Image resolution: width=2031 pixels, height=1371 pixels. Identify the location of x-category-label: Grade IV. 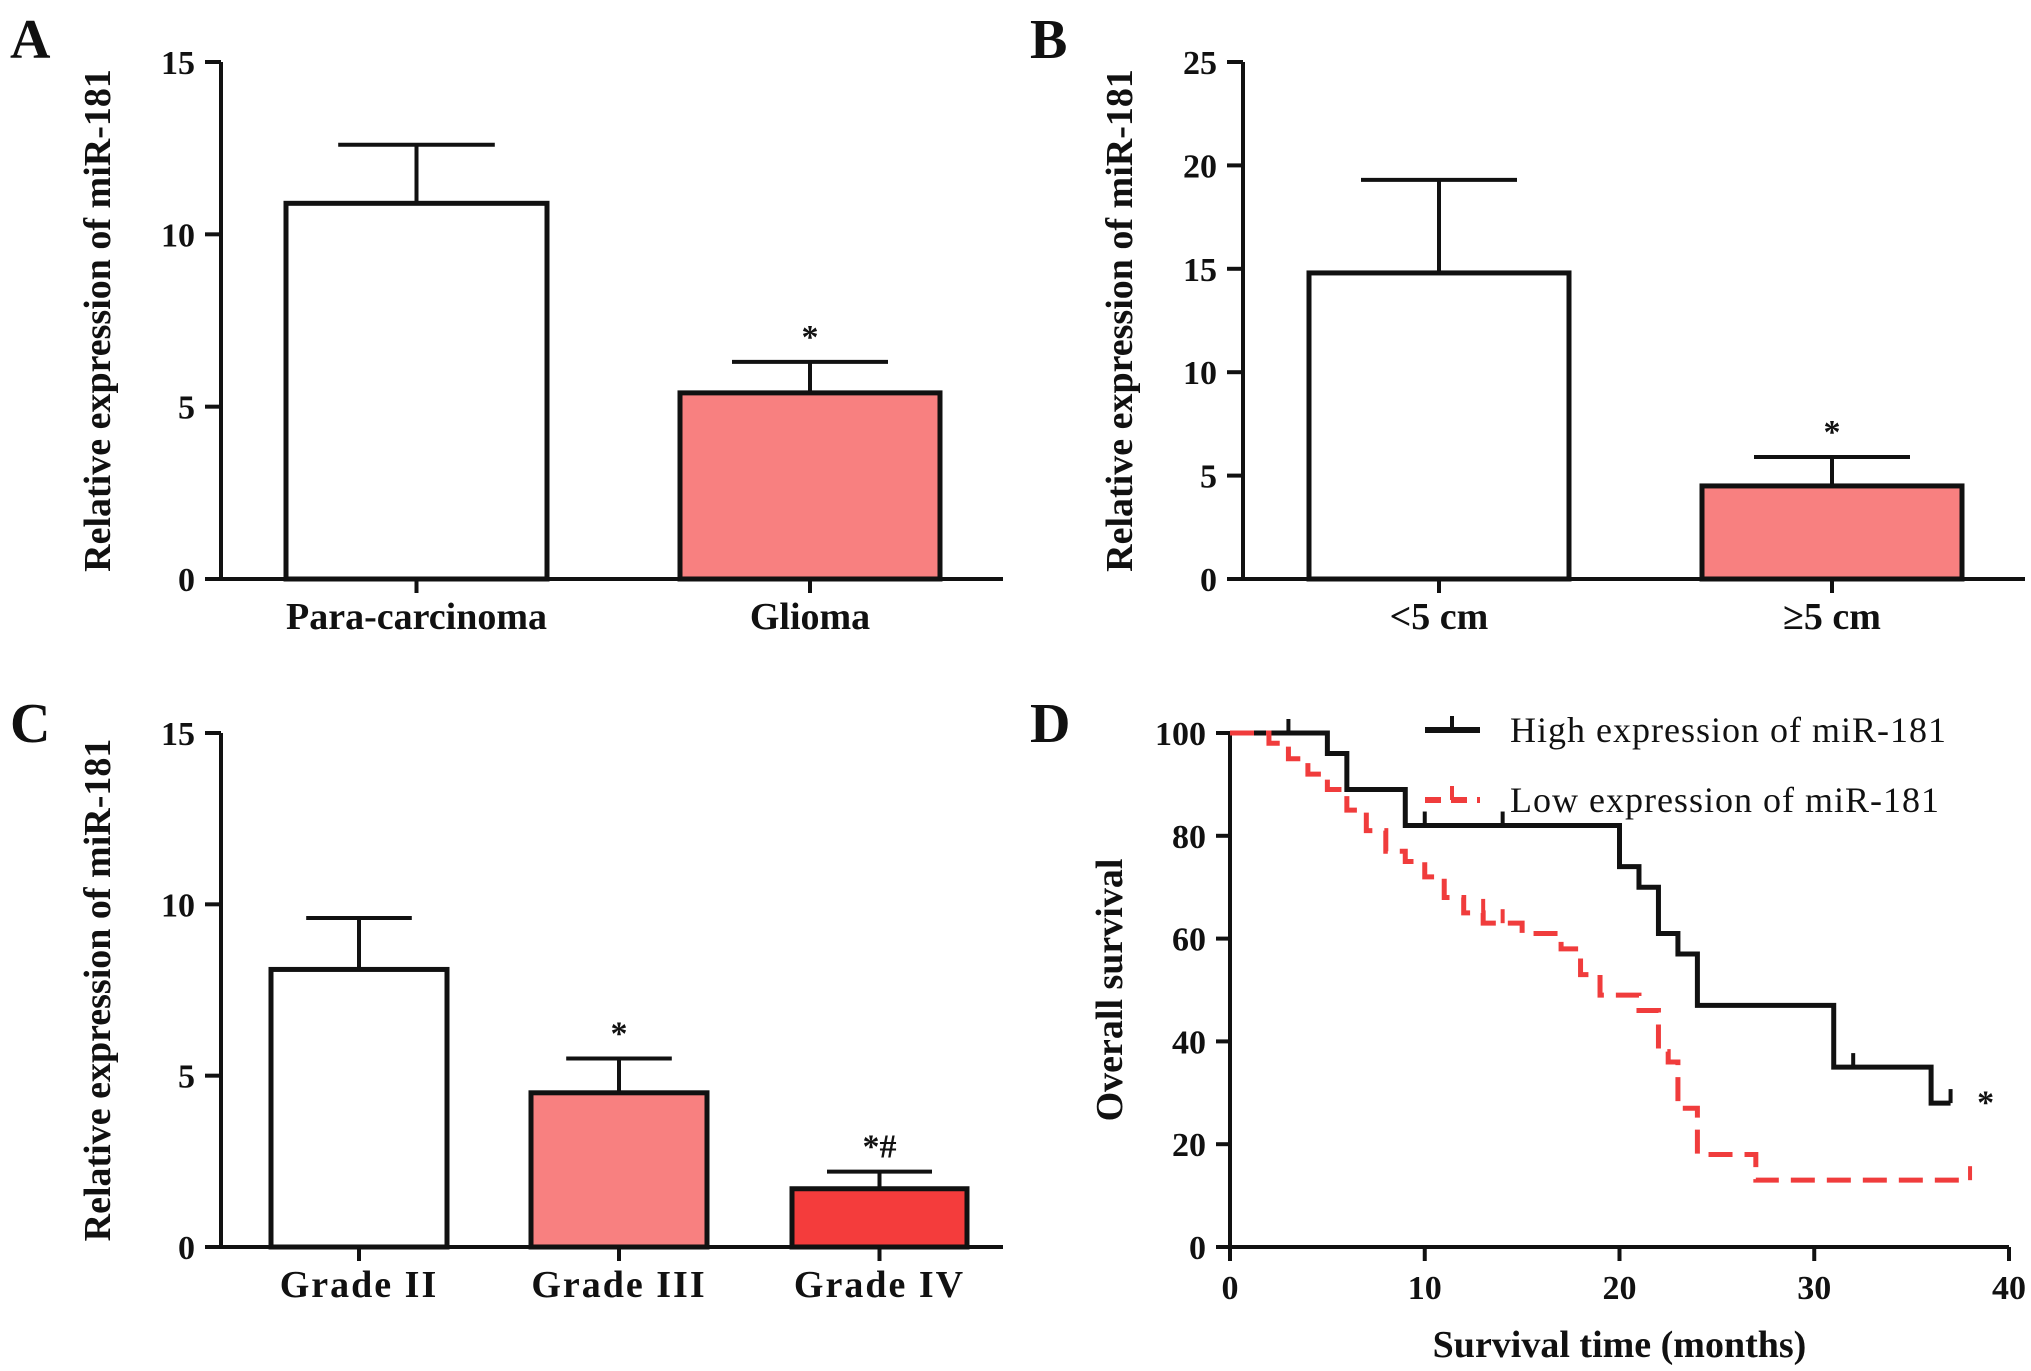
(879, 1285).